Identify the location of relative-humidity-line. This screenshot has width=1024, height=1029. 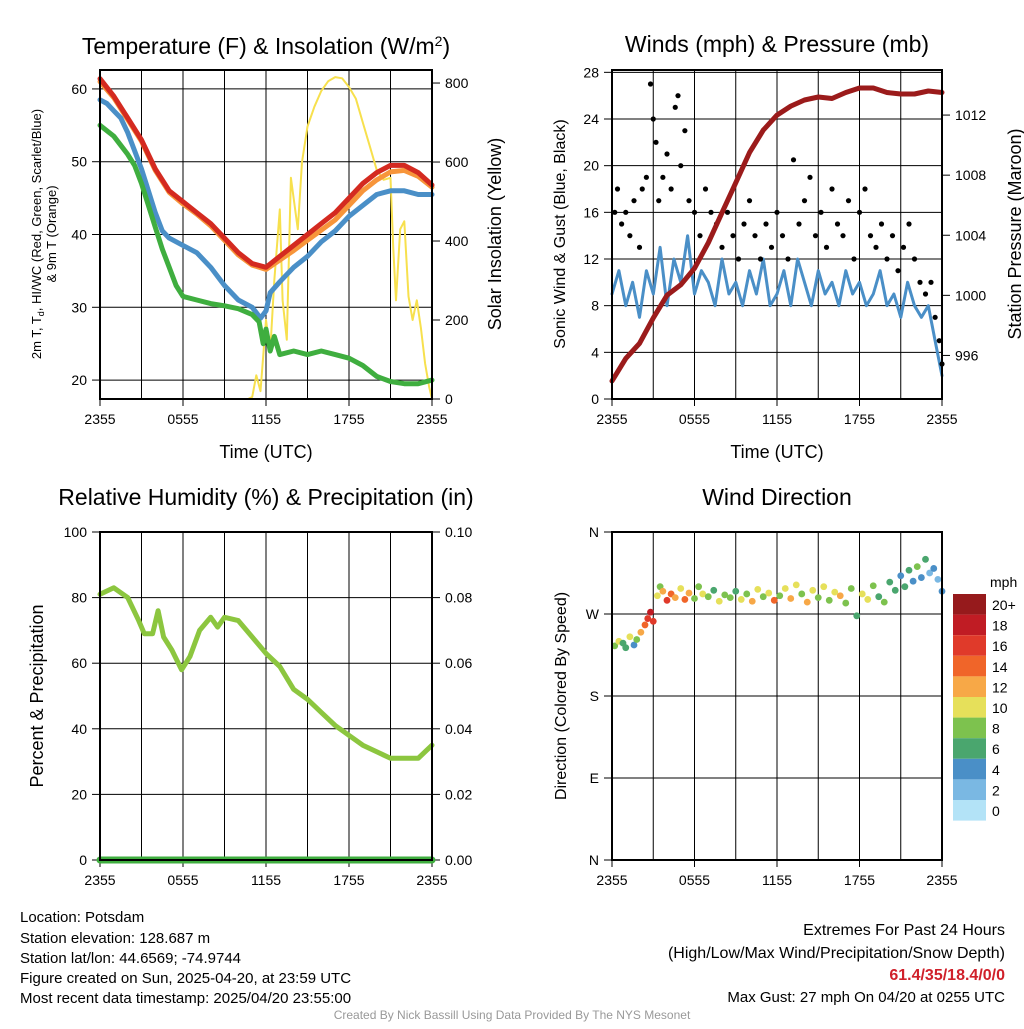
(266, 673).